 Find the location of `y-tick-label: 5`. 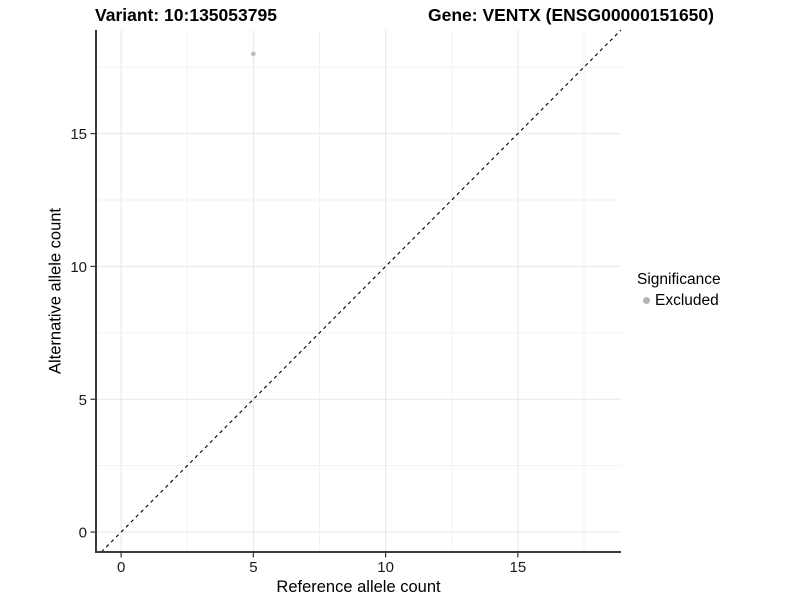

y-tick-label: 5 is located at coordinates (83, 400).